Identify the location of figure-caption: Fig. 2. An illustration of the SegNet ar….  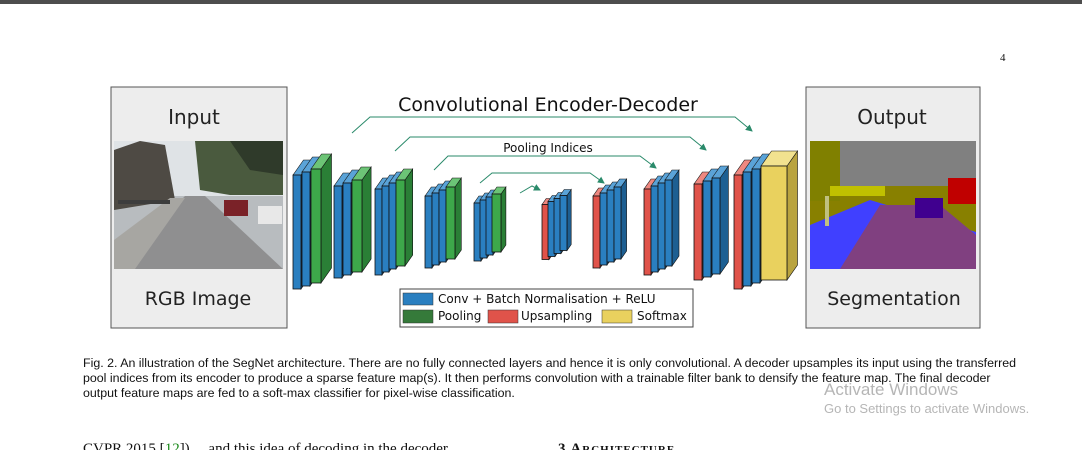
(550, 378).